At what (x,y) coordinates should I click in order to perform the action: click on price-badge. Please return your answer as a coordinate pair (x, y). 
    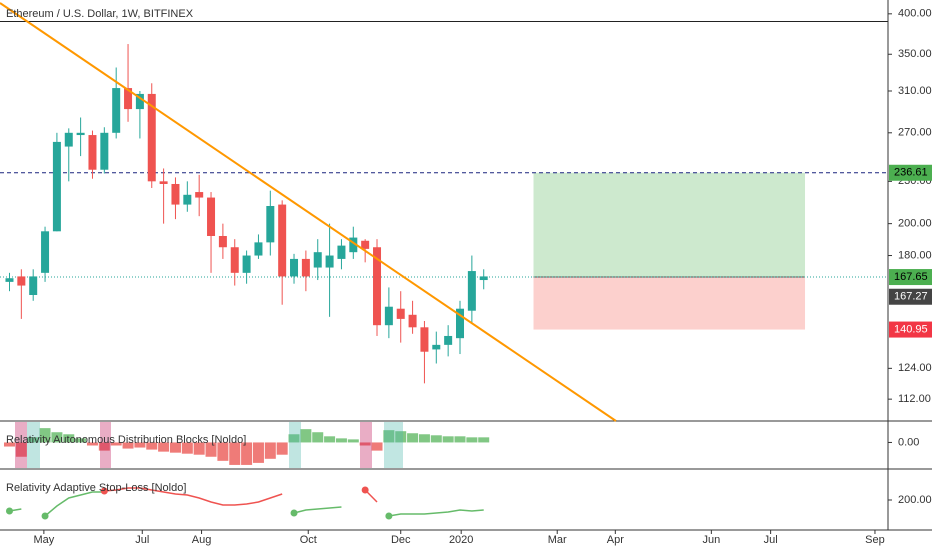
    Looking at the image, I should click on (910, 172).